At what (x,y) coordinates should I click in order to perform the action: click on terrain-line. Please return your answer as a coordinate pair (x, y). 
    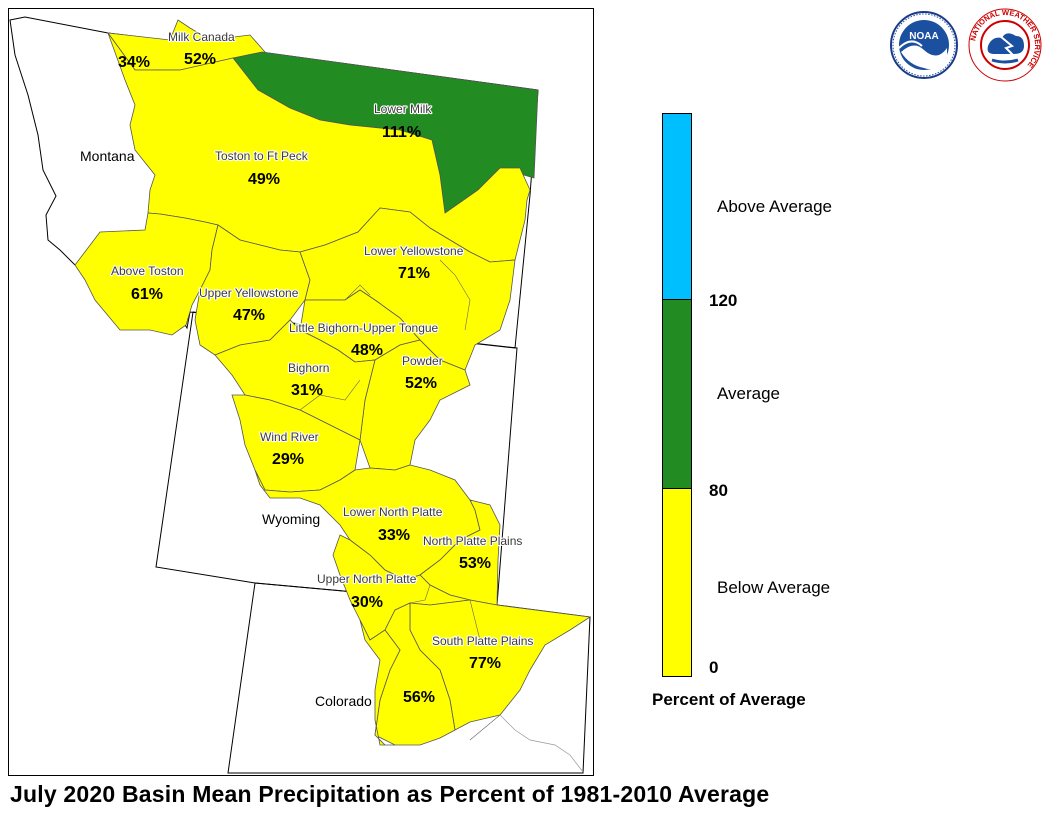
    Looking at the image, I should click on (541, 743).